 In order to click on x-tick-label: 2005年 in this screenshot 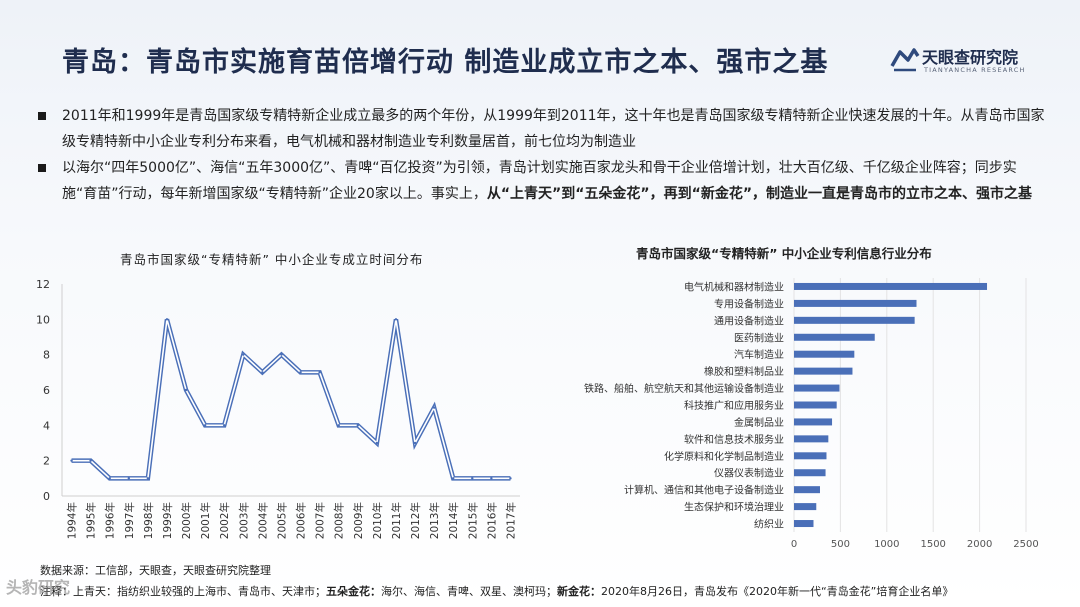, I will do `click(281, 520)`.